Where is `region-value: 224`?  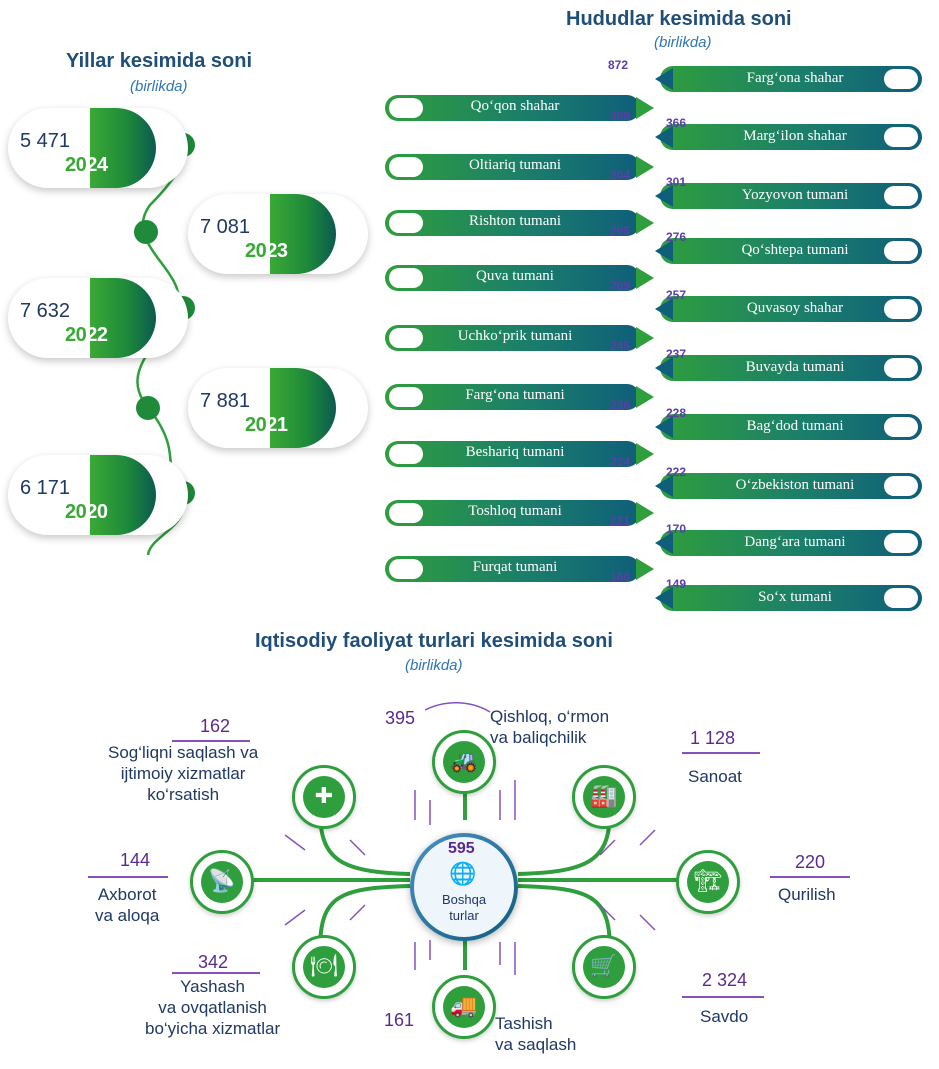
region-value: 224 is located at coordinates (620, 462).